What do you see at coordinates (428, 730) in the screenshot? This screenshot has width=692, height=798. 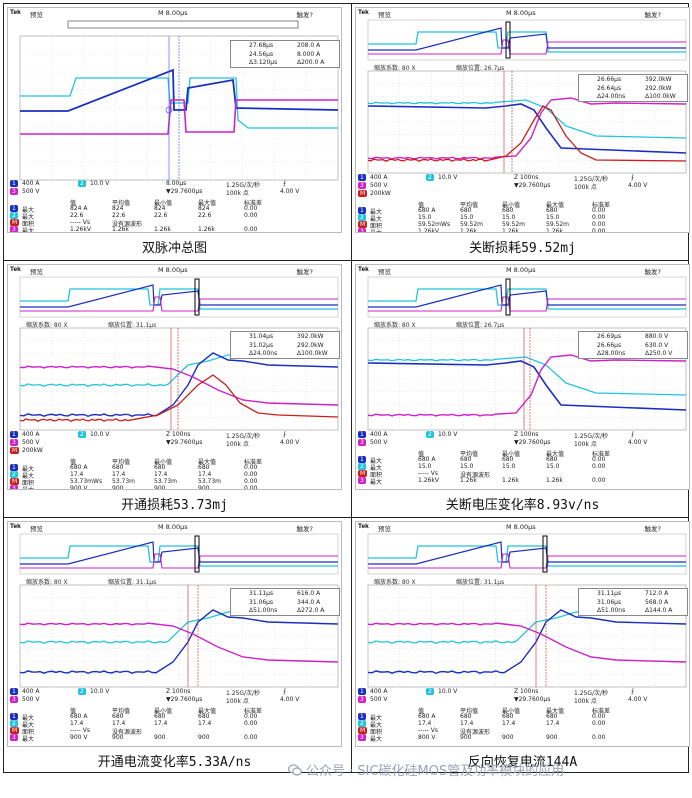 I see `table-cell: ----- Vs` at bounding box center [428, 730].